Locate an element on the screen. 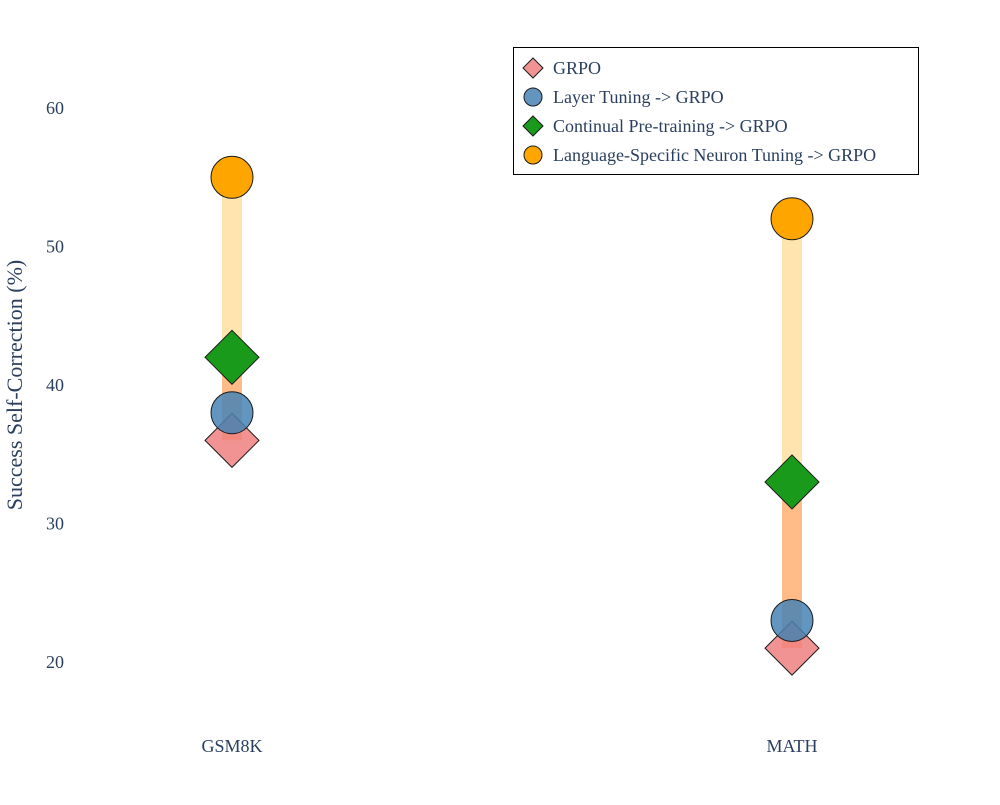 The image size is (1000, 805). legend-label: Continual Pre-training -> GRPO is located at coordinates (670, 126).